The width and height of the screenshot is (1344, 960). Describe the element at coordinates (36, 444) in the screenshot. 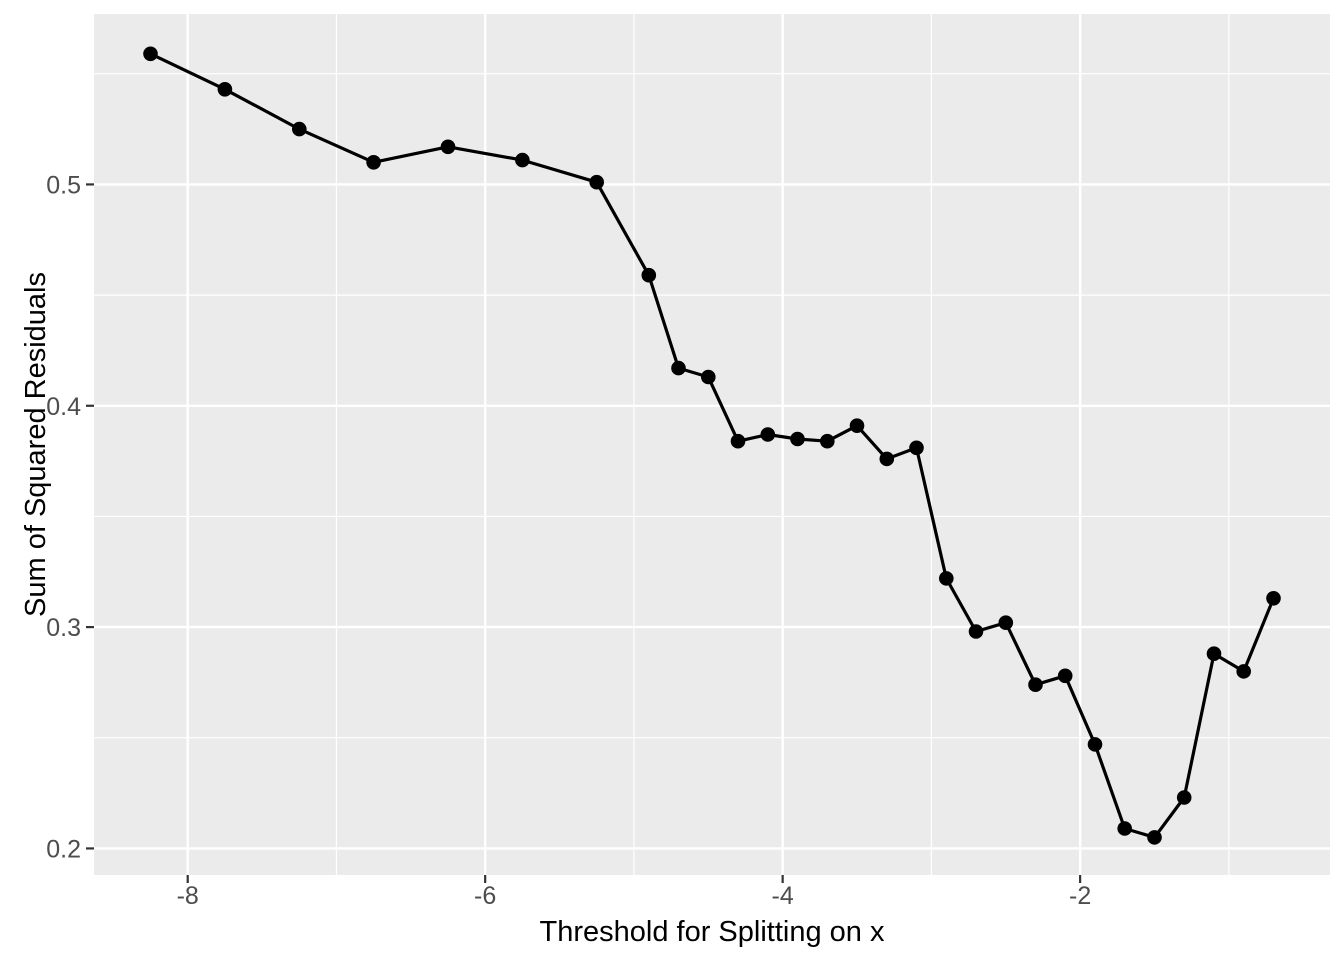

I see `y-axis-title: Sum of Squared Residuals` at that location.